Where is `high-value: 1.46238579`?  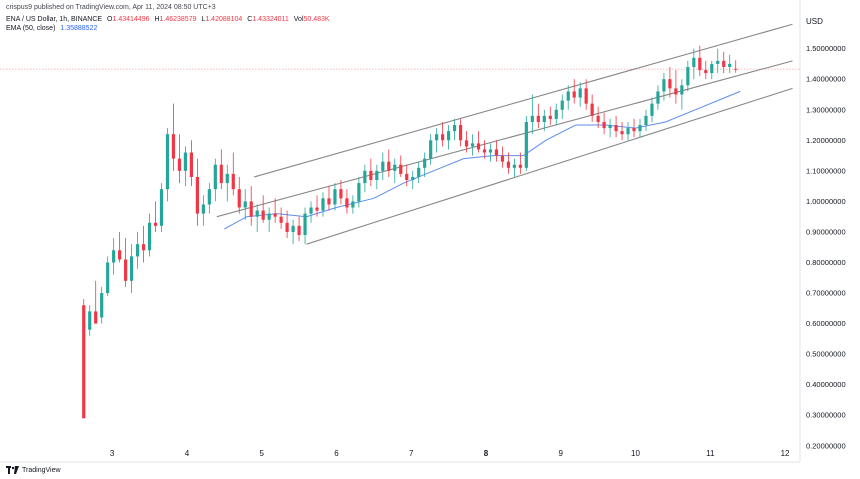 high-value: 1.46238579 is located at coordinates (178, 19).